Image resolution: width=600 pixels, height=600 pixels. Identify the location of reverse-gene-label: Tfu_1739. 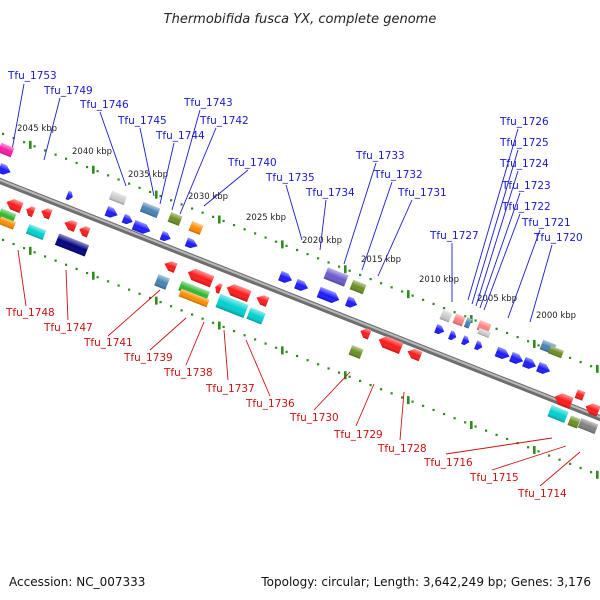
(148, 358).